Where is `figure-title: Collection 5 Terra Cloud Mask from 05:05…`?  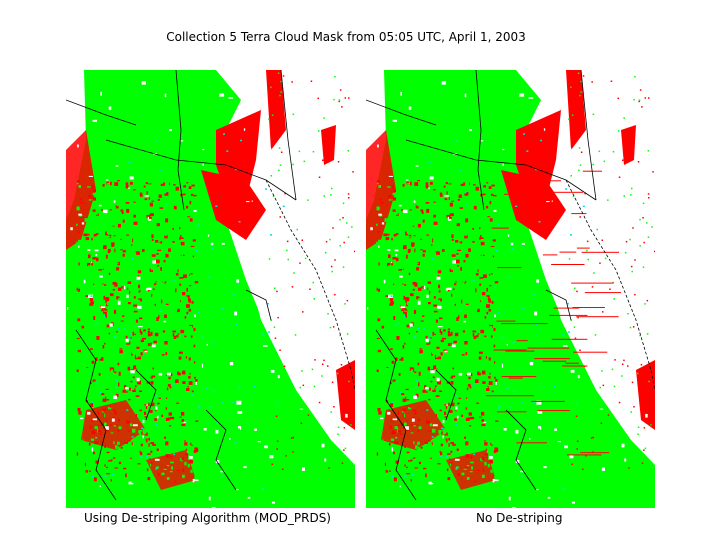 figure-title: Collection 5 Terra Cloud Mask from 05:05… is located at coordinates (346, 37).